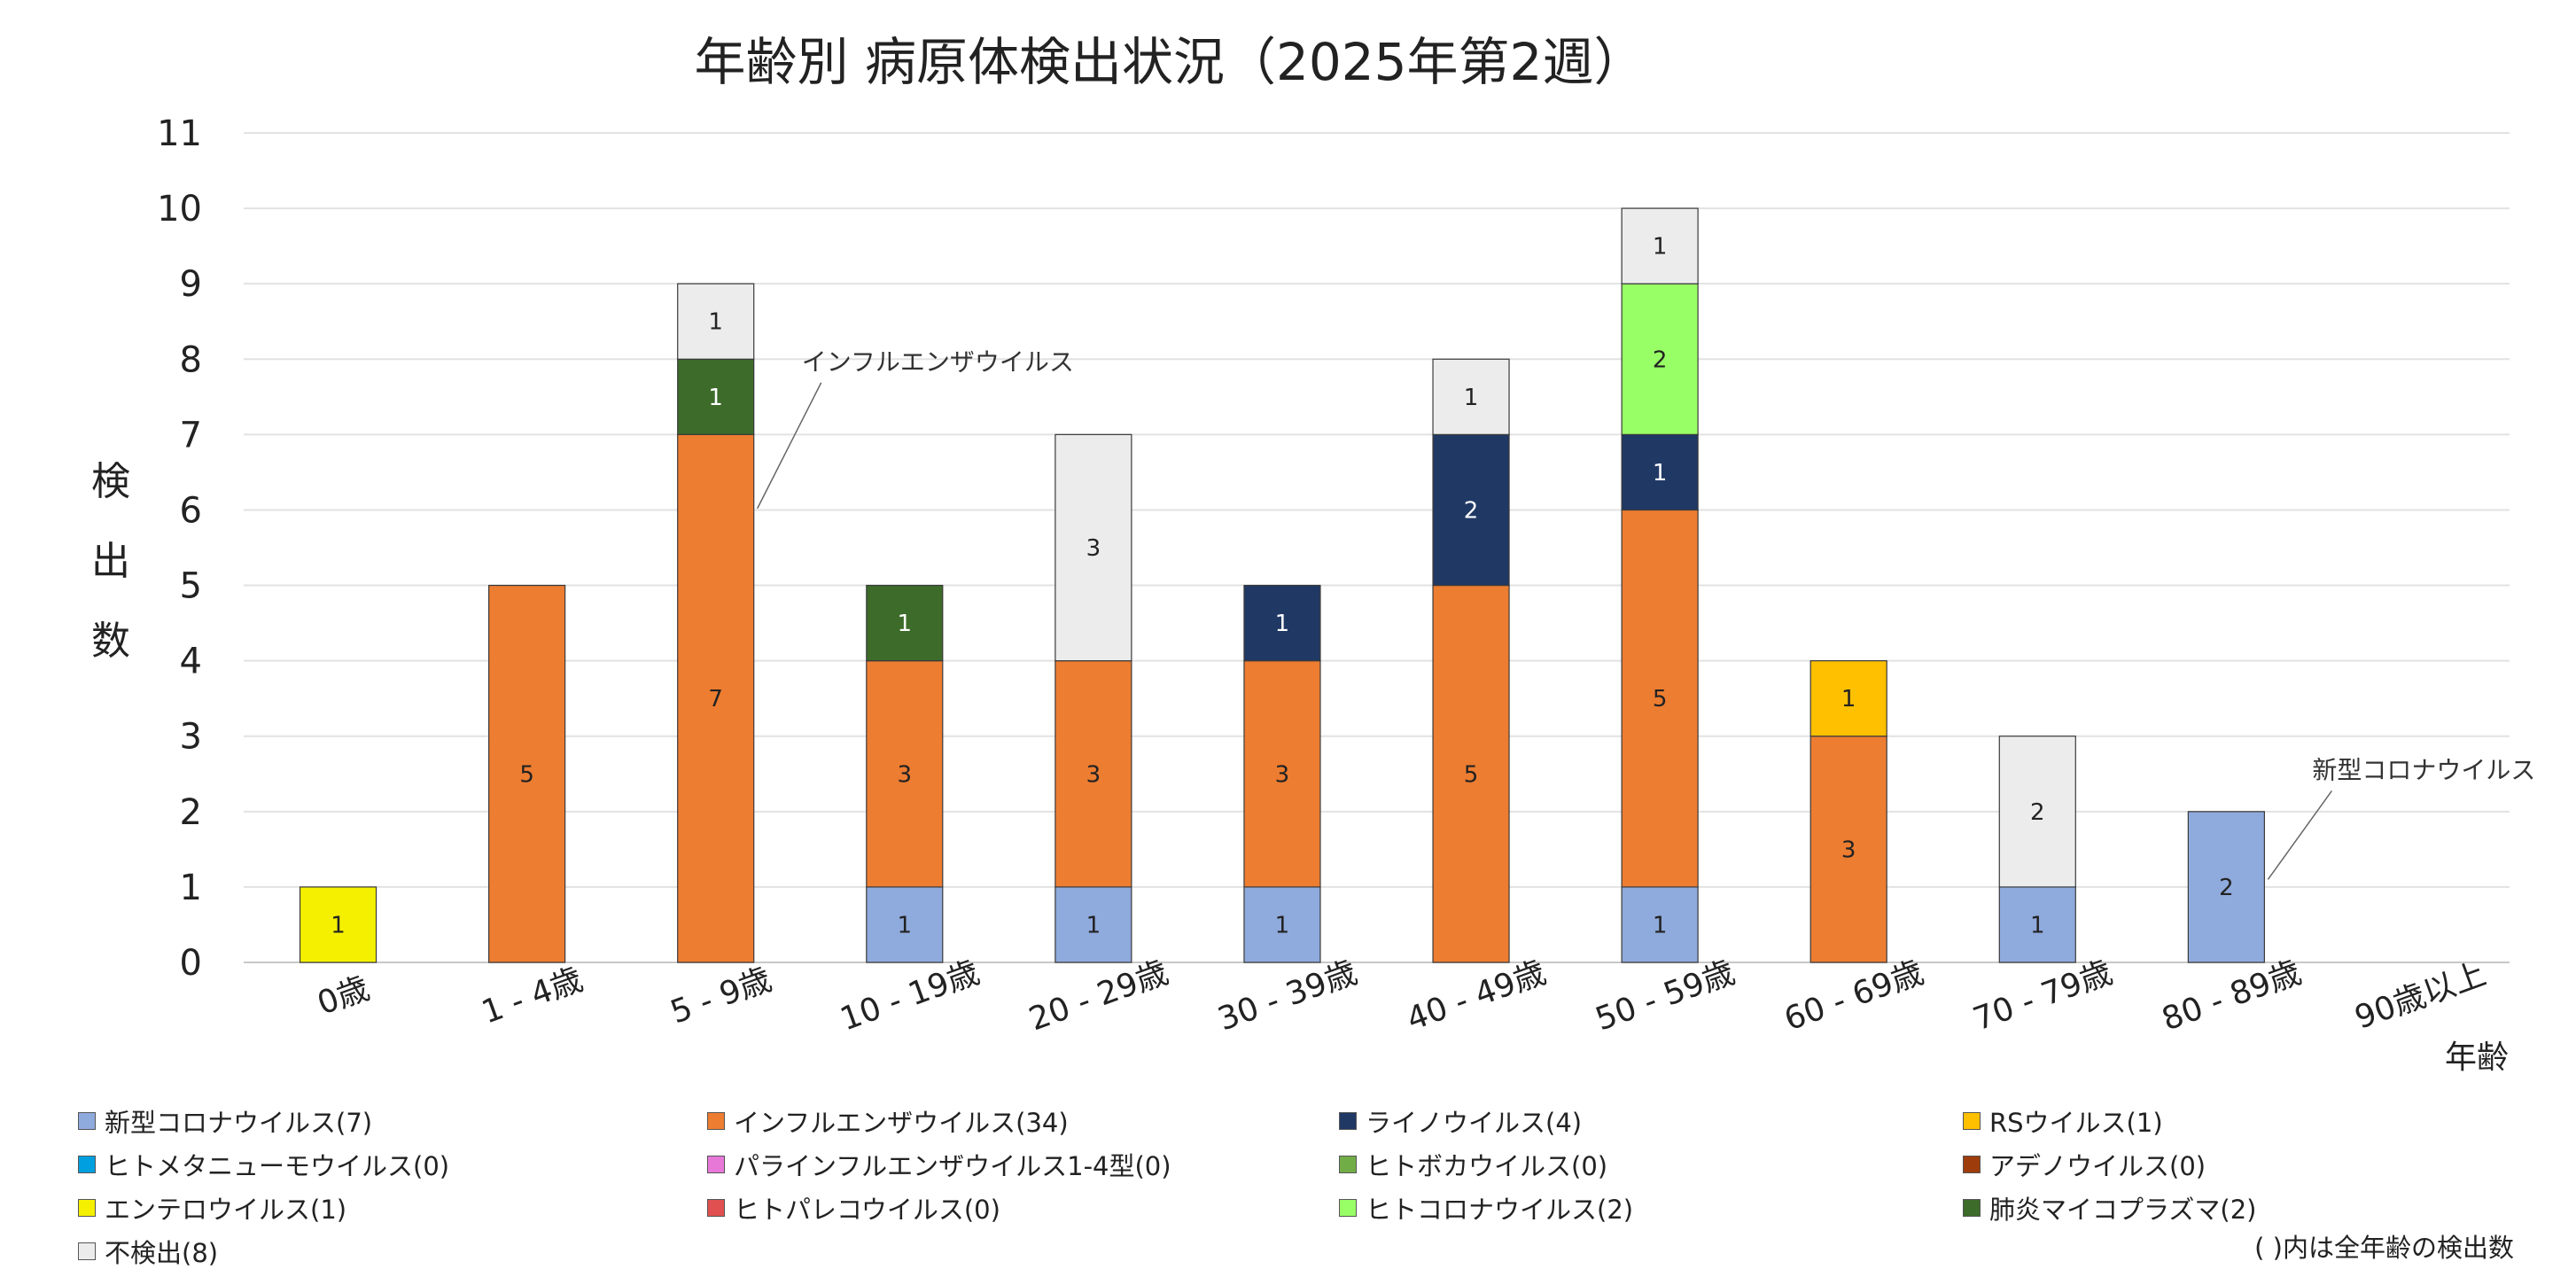 This screenshot has width=2576, height=1277. I want to click on y-axis-label-char: 数, so click(111, 641).